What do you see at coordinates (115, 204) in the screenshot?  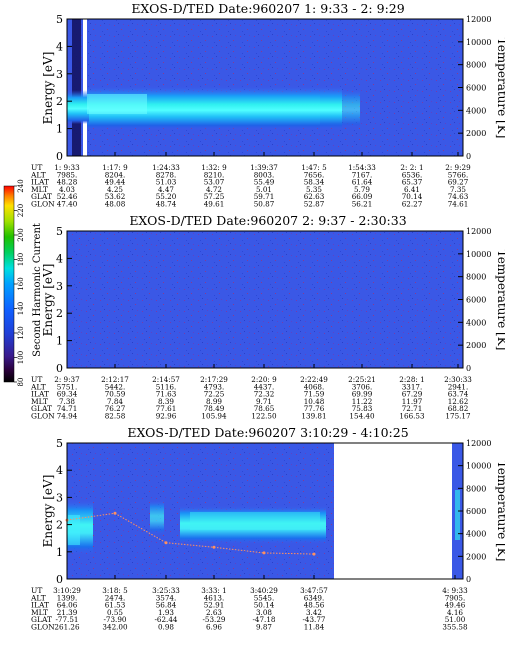 I see `table-cell: 48.08` at bounding box center [115, 204].